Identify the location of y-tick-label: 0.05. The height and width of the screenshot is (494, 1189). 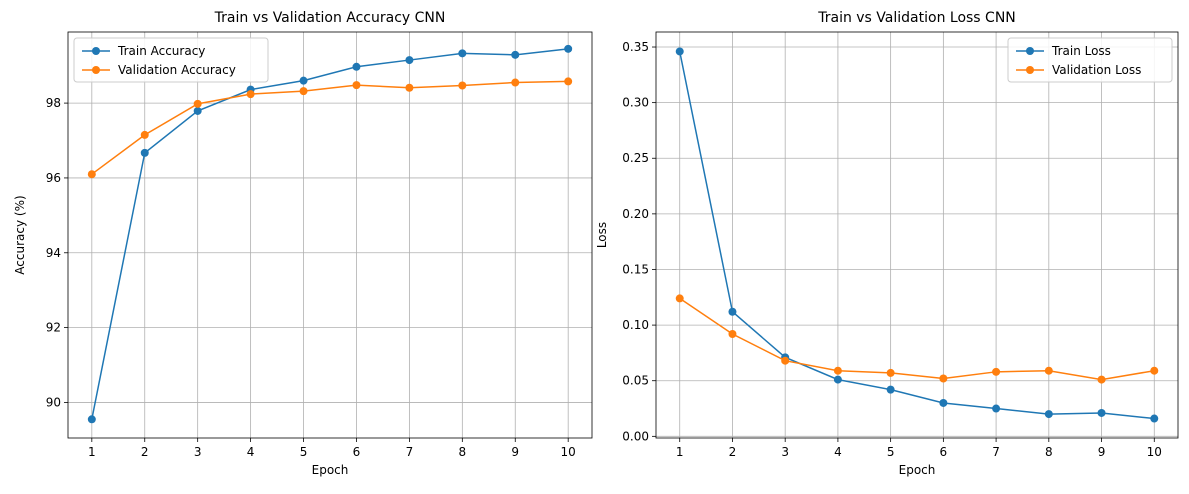
(635, 381).